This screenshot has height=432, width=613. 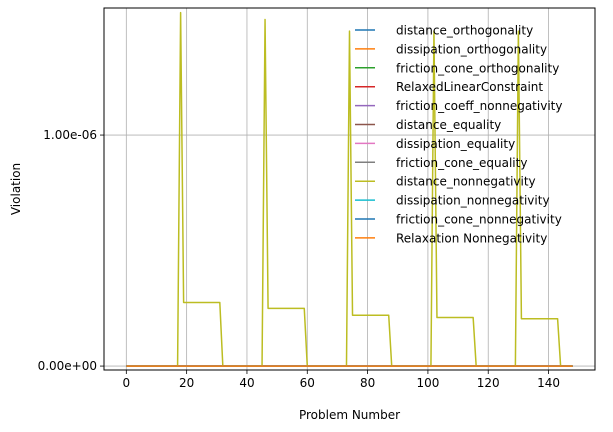 I want to click on legend-label: Relaxation Nonnegativity, so click(x=471, y=238).